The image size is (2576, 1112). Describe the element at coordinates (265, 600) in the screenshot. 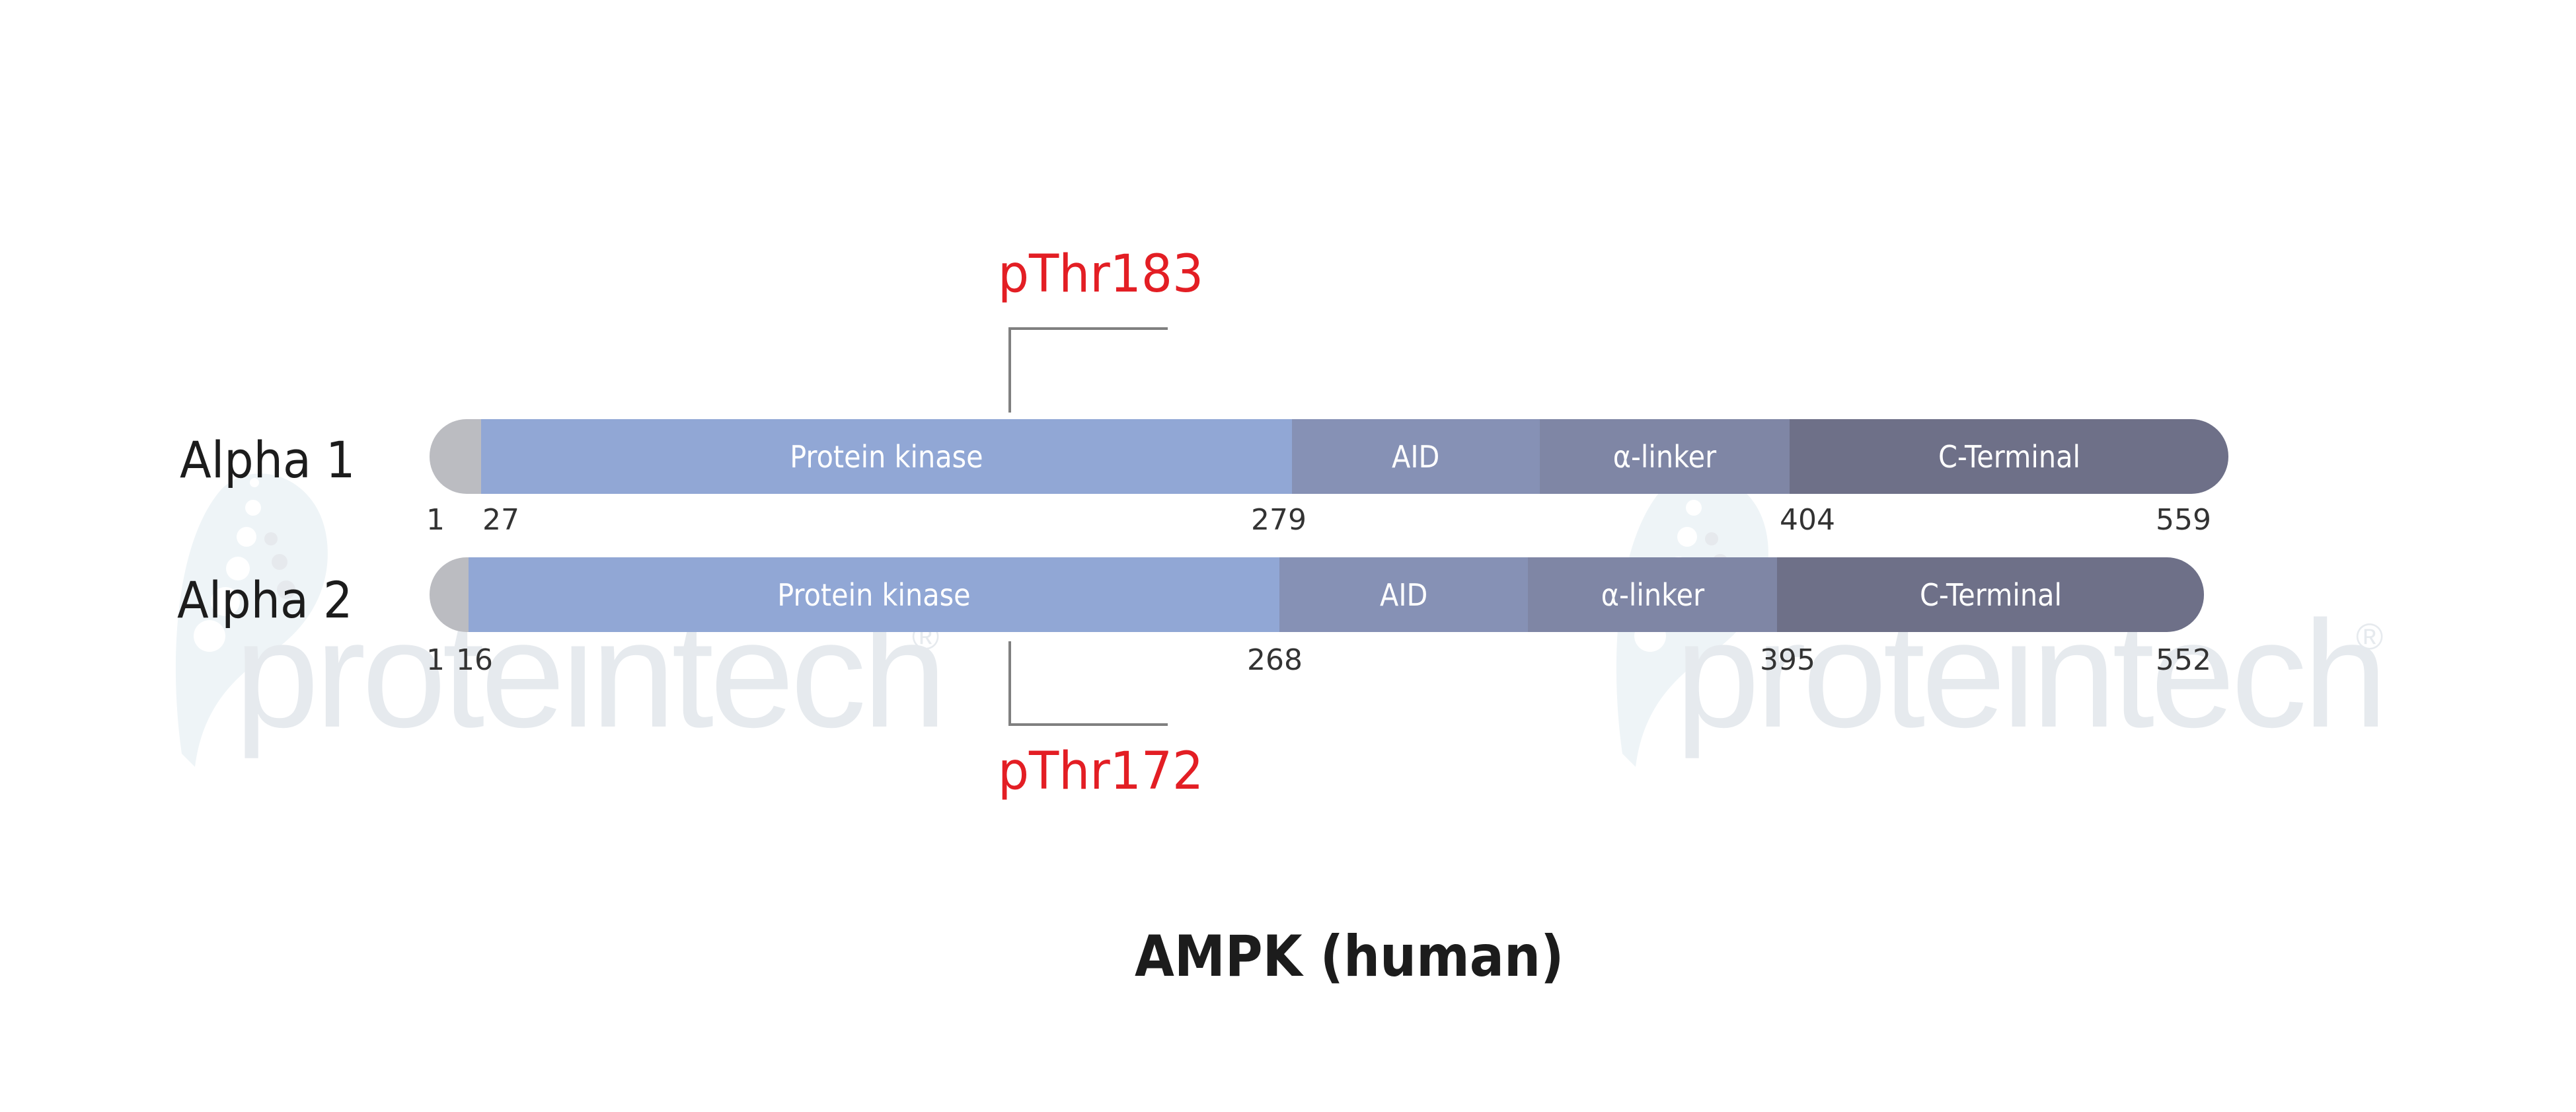

I see `isoform-label-alpha-2: Alpha 2` at that location.